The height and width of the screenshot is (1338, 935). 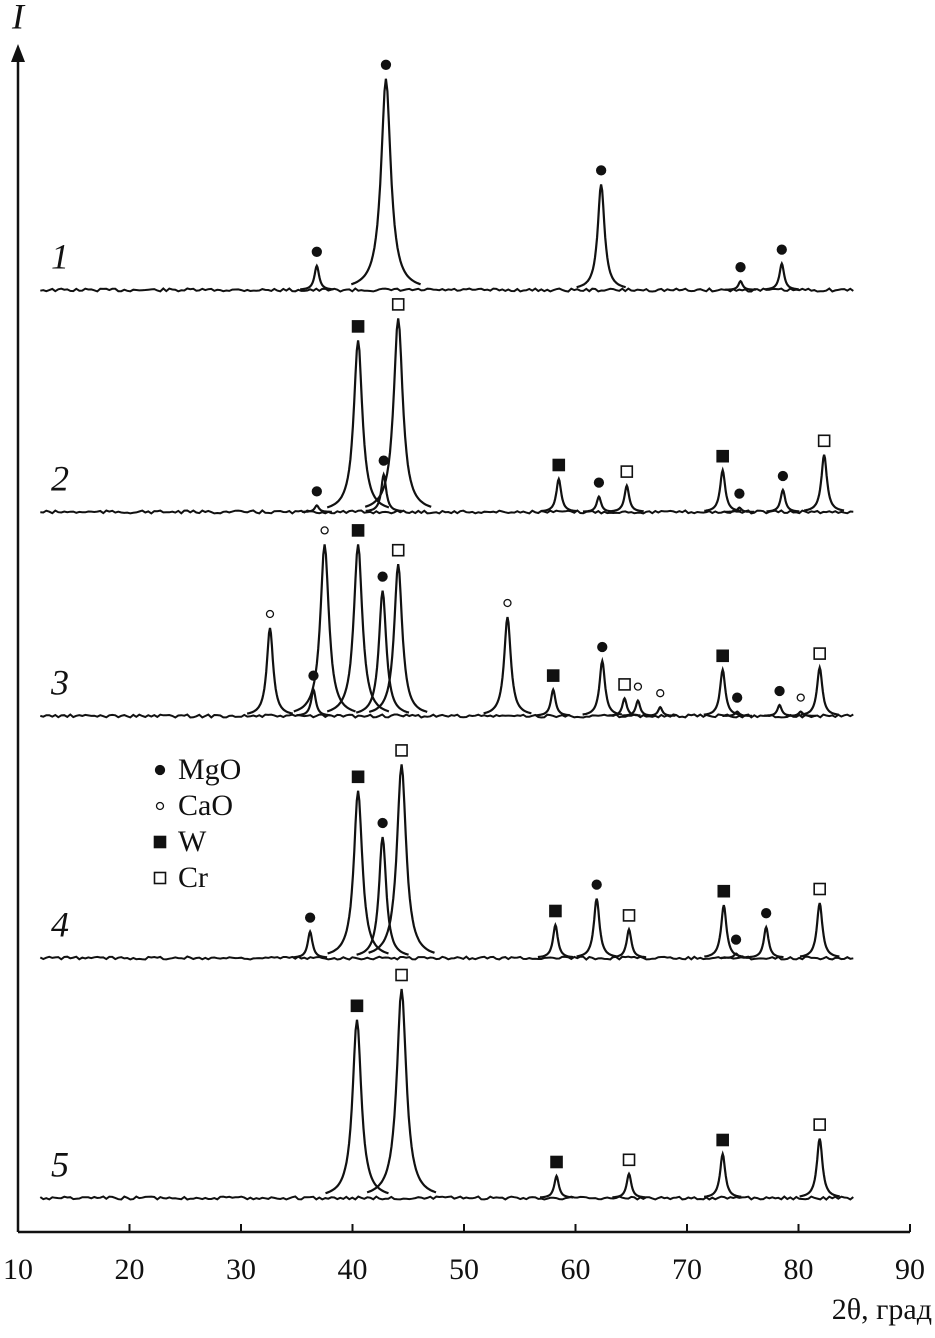 What do you see at coordinates (18, 53) in the screenshot?
I see `y-axis-arrow` at bounding box center [18, 53].